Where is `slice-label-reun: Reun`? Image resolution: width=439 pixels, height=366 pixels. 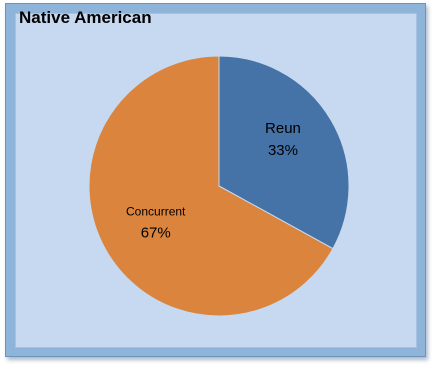 slice-label-reun: Reun is located at coordinates (283, 128).